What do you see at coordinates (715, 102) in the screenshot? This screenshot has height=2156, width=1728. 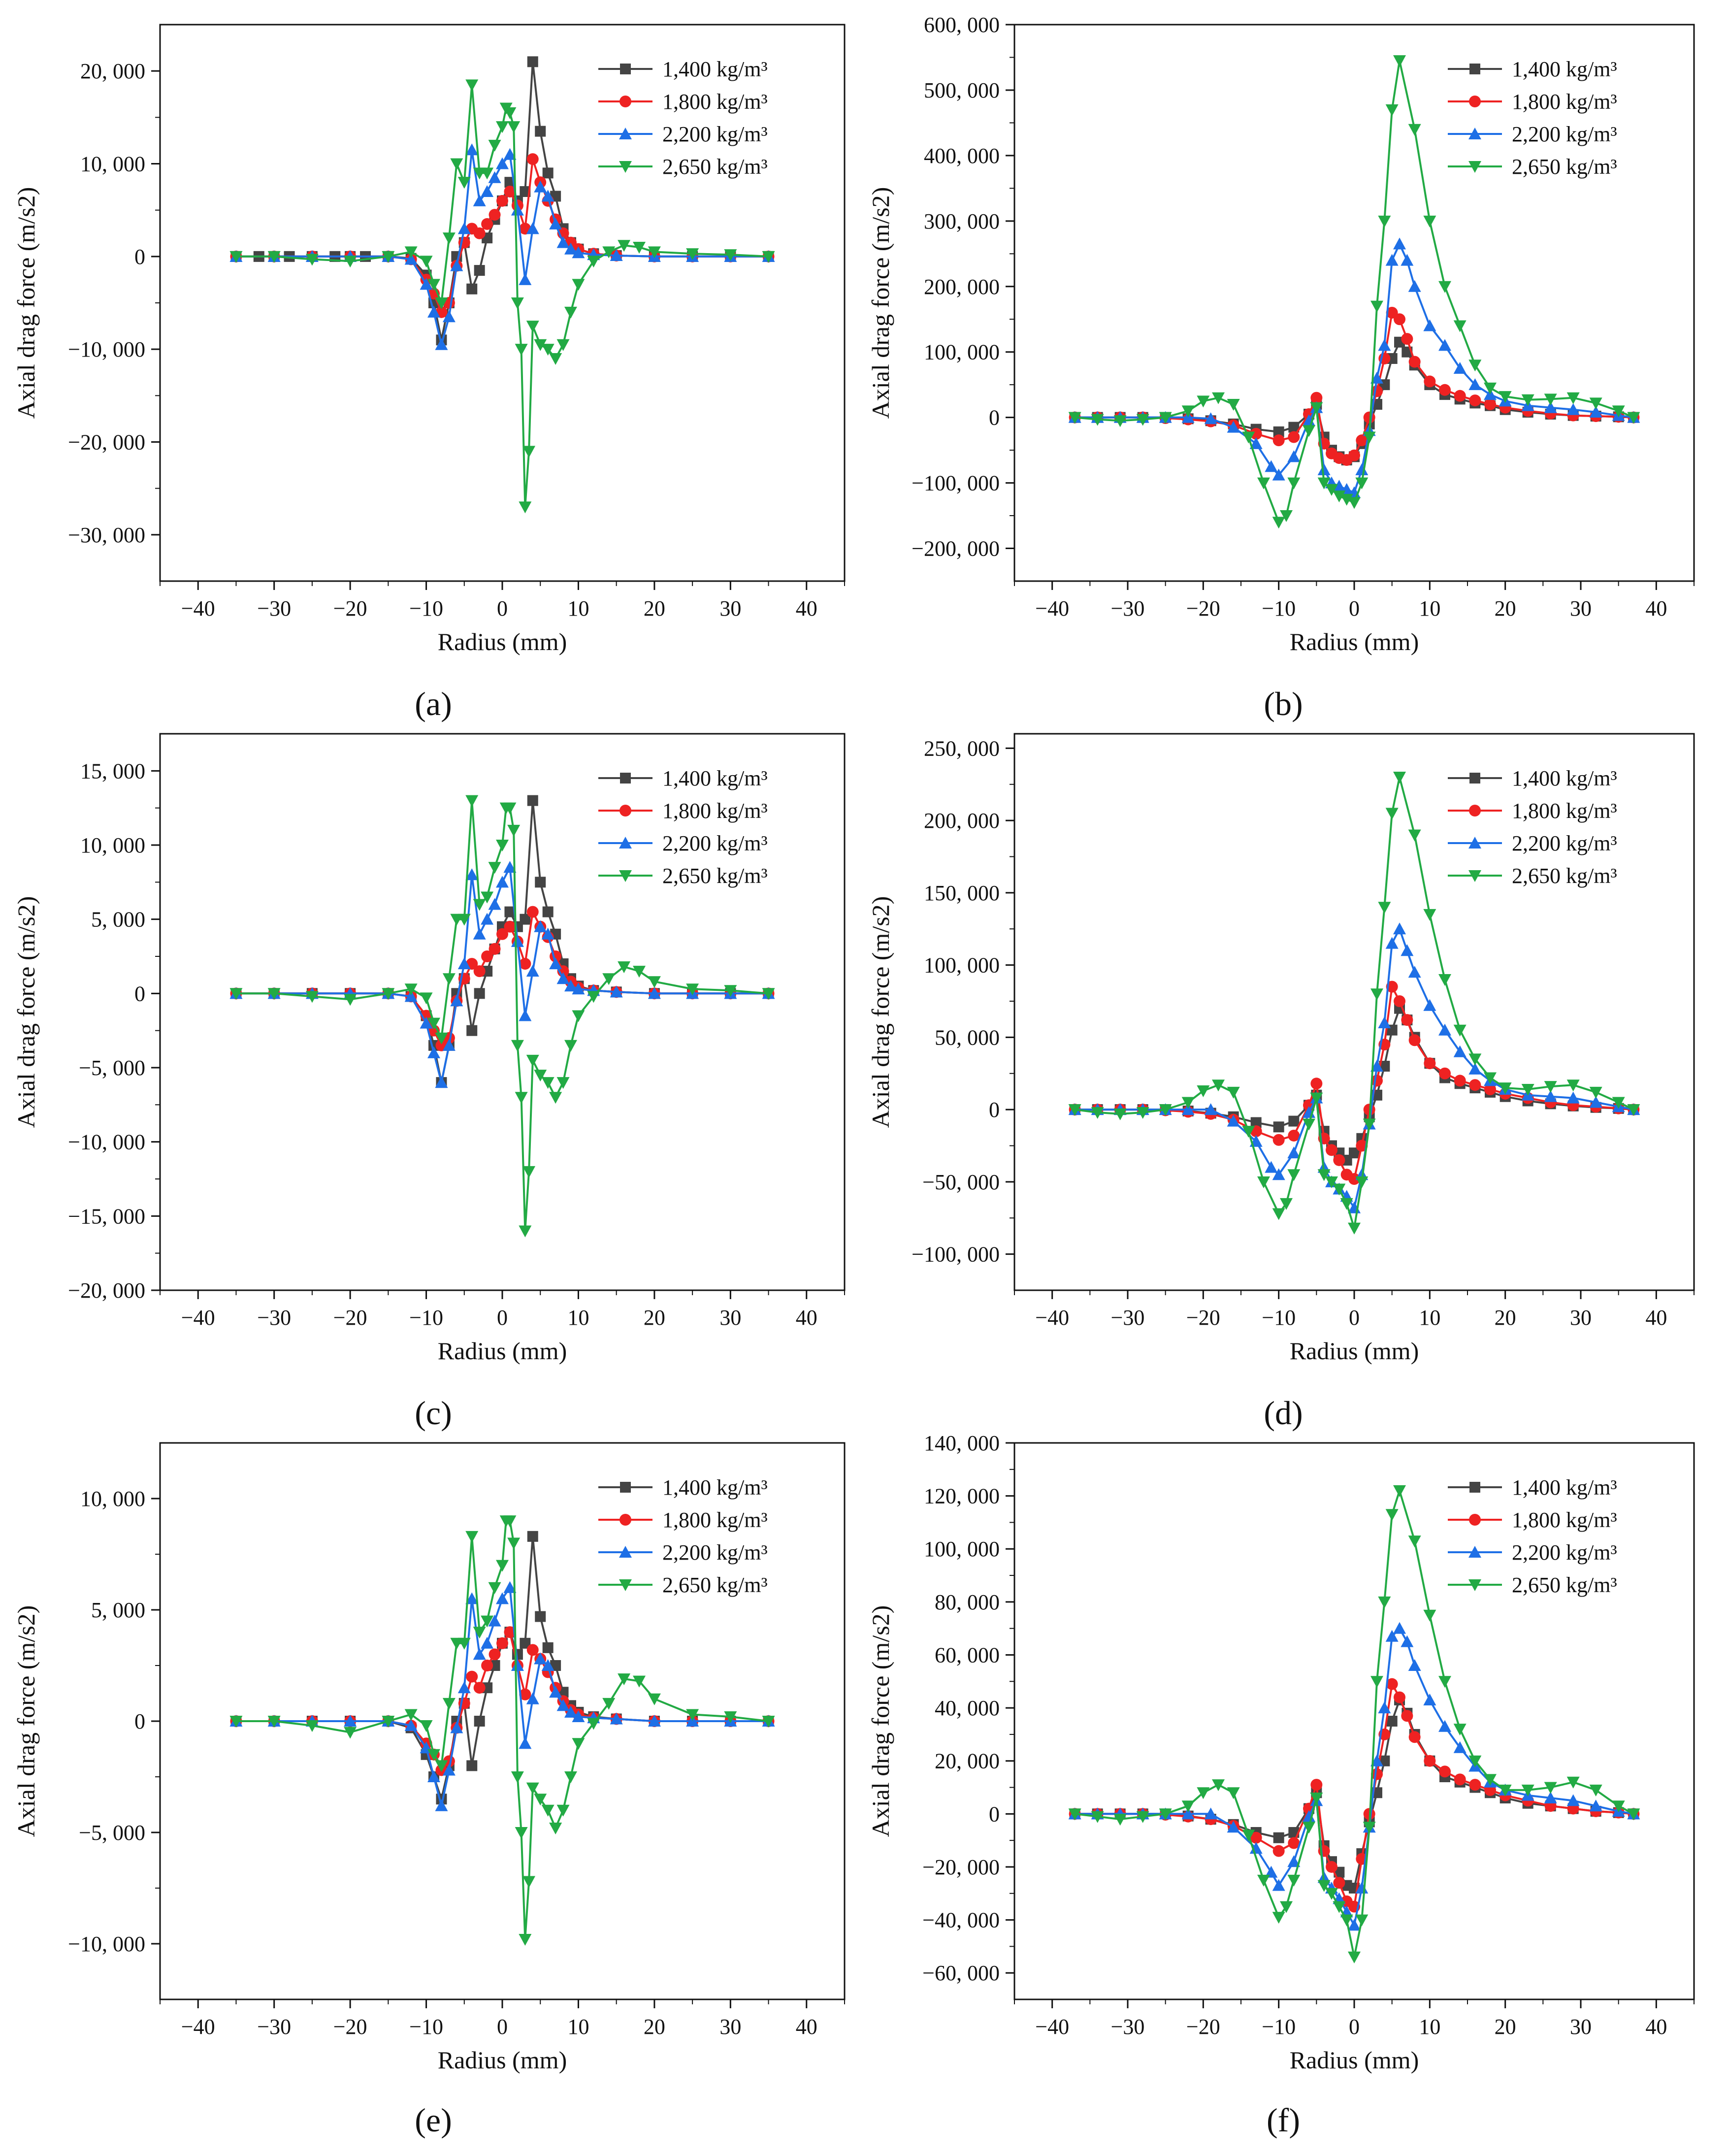 I see `legend-label: 1,800 kg/m³` at bounding box center [715, 102].